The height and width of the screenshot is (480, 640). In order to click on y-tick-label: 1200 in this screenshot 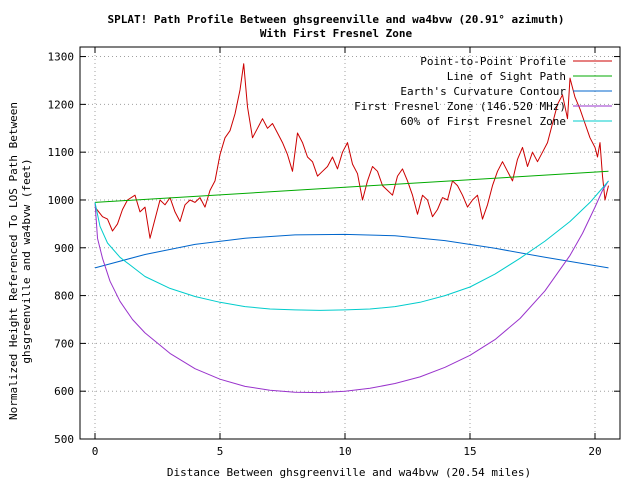, I will do `click(61, 104)`.